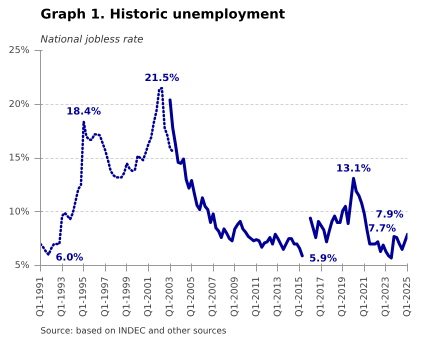 The height and width of the screenshot is (341, 443). What do you see at coordinates (163, 15) in the screenshot?
I see `chart-title: Graph 1. Historic unemployment` at bounding box center [163, 15].